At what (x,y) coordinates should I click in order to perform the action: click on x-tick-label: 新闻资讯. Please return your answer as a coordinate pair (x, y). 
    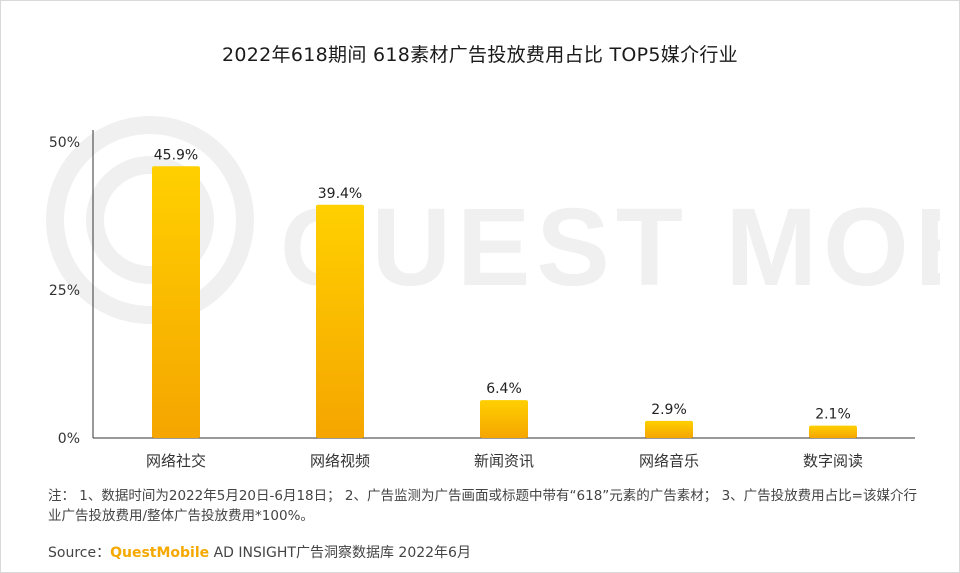
    Looking at the image, I should click on (504, 461).